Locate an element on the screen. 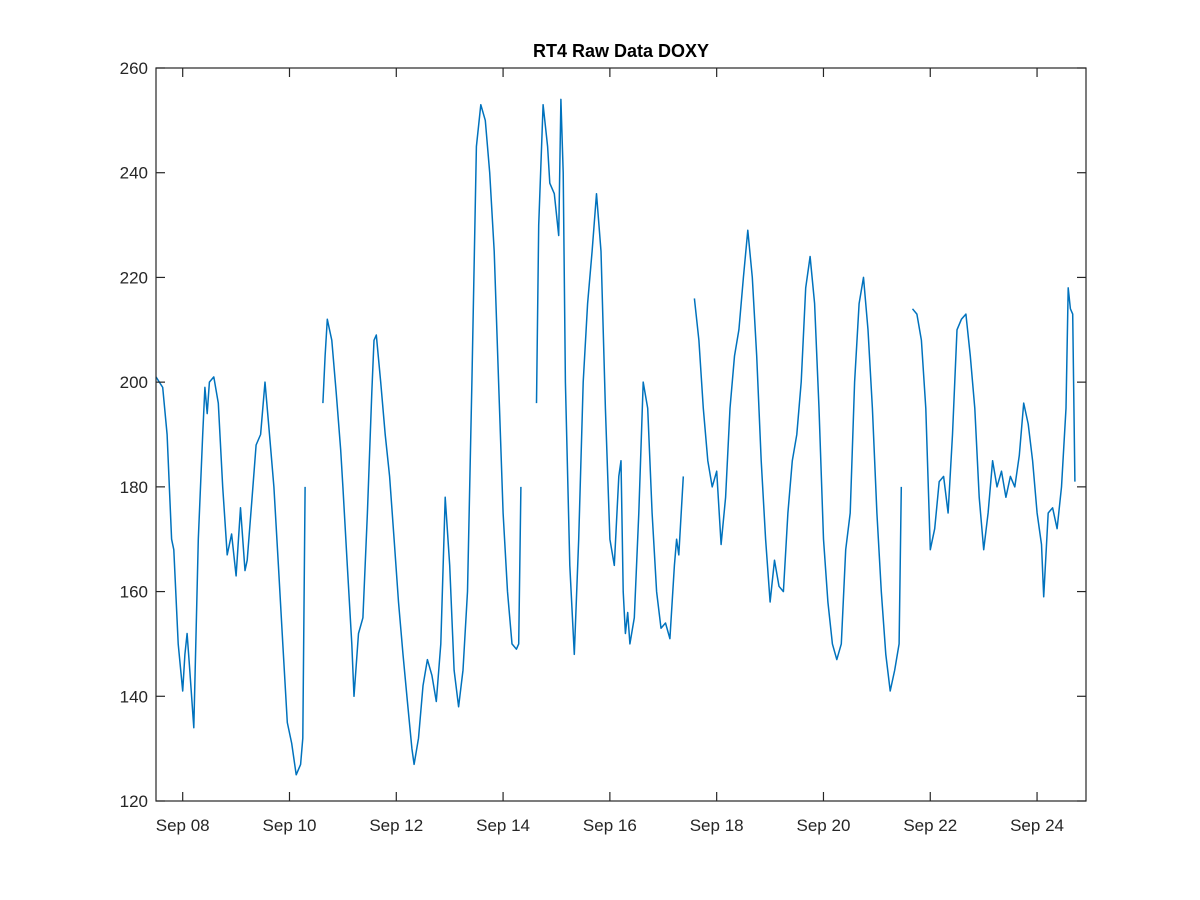 This screenshot has width=1200, height=900. chart-title: RT4 Raw Data DOXY is located at coordinates (621, 51).